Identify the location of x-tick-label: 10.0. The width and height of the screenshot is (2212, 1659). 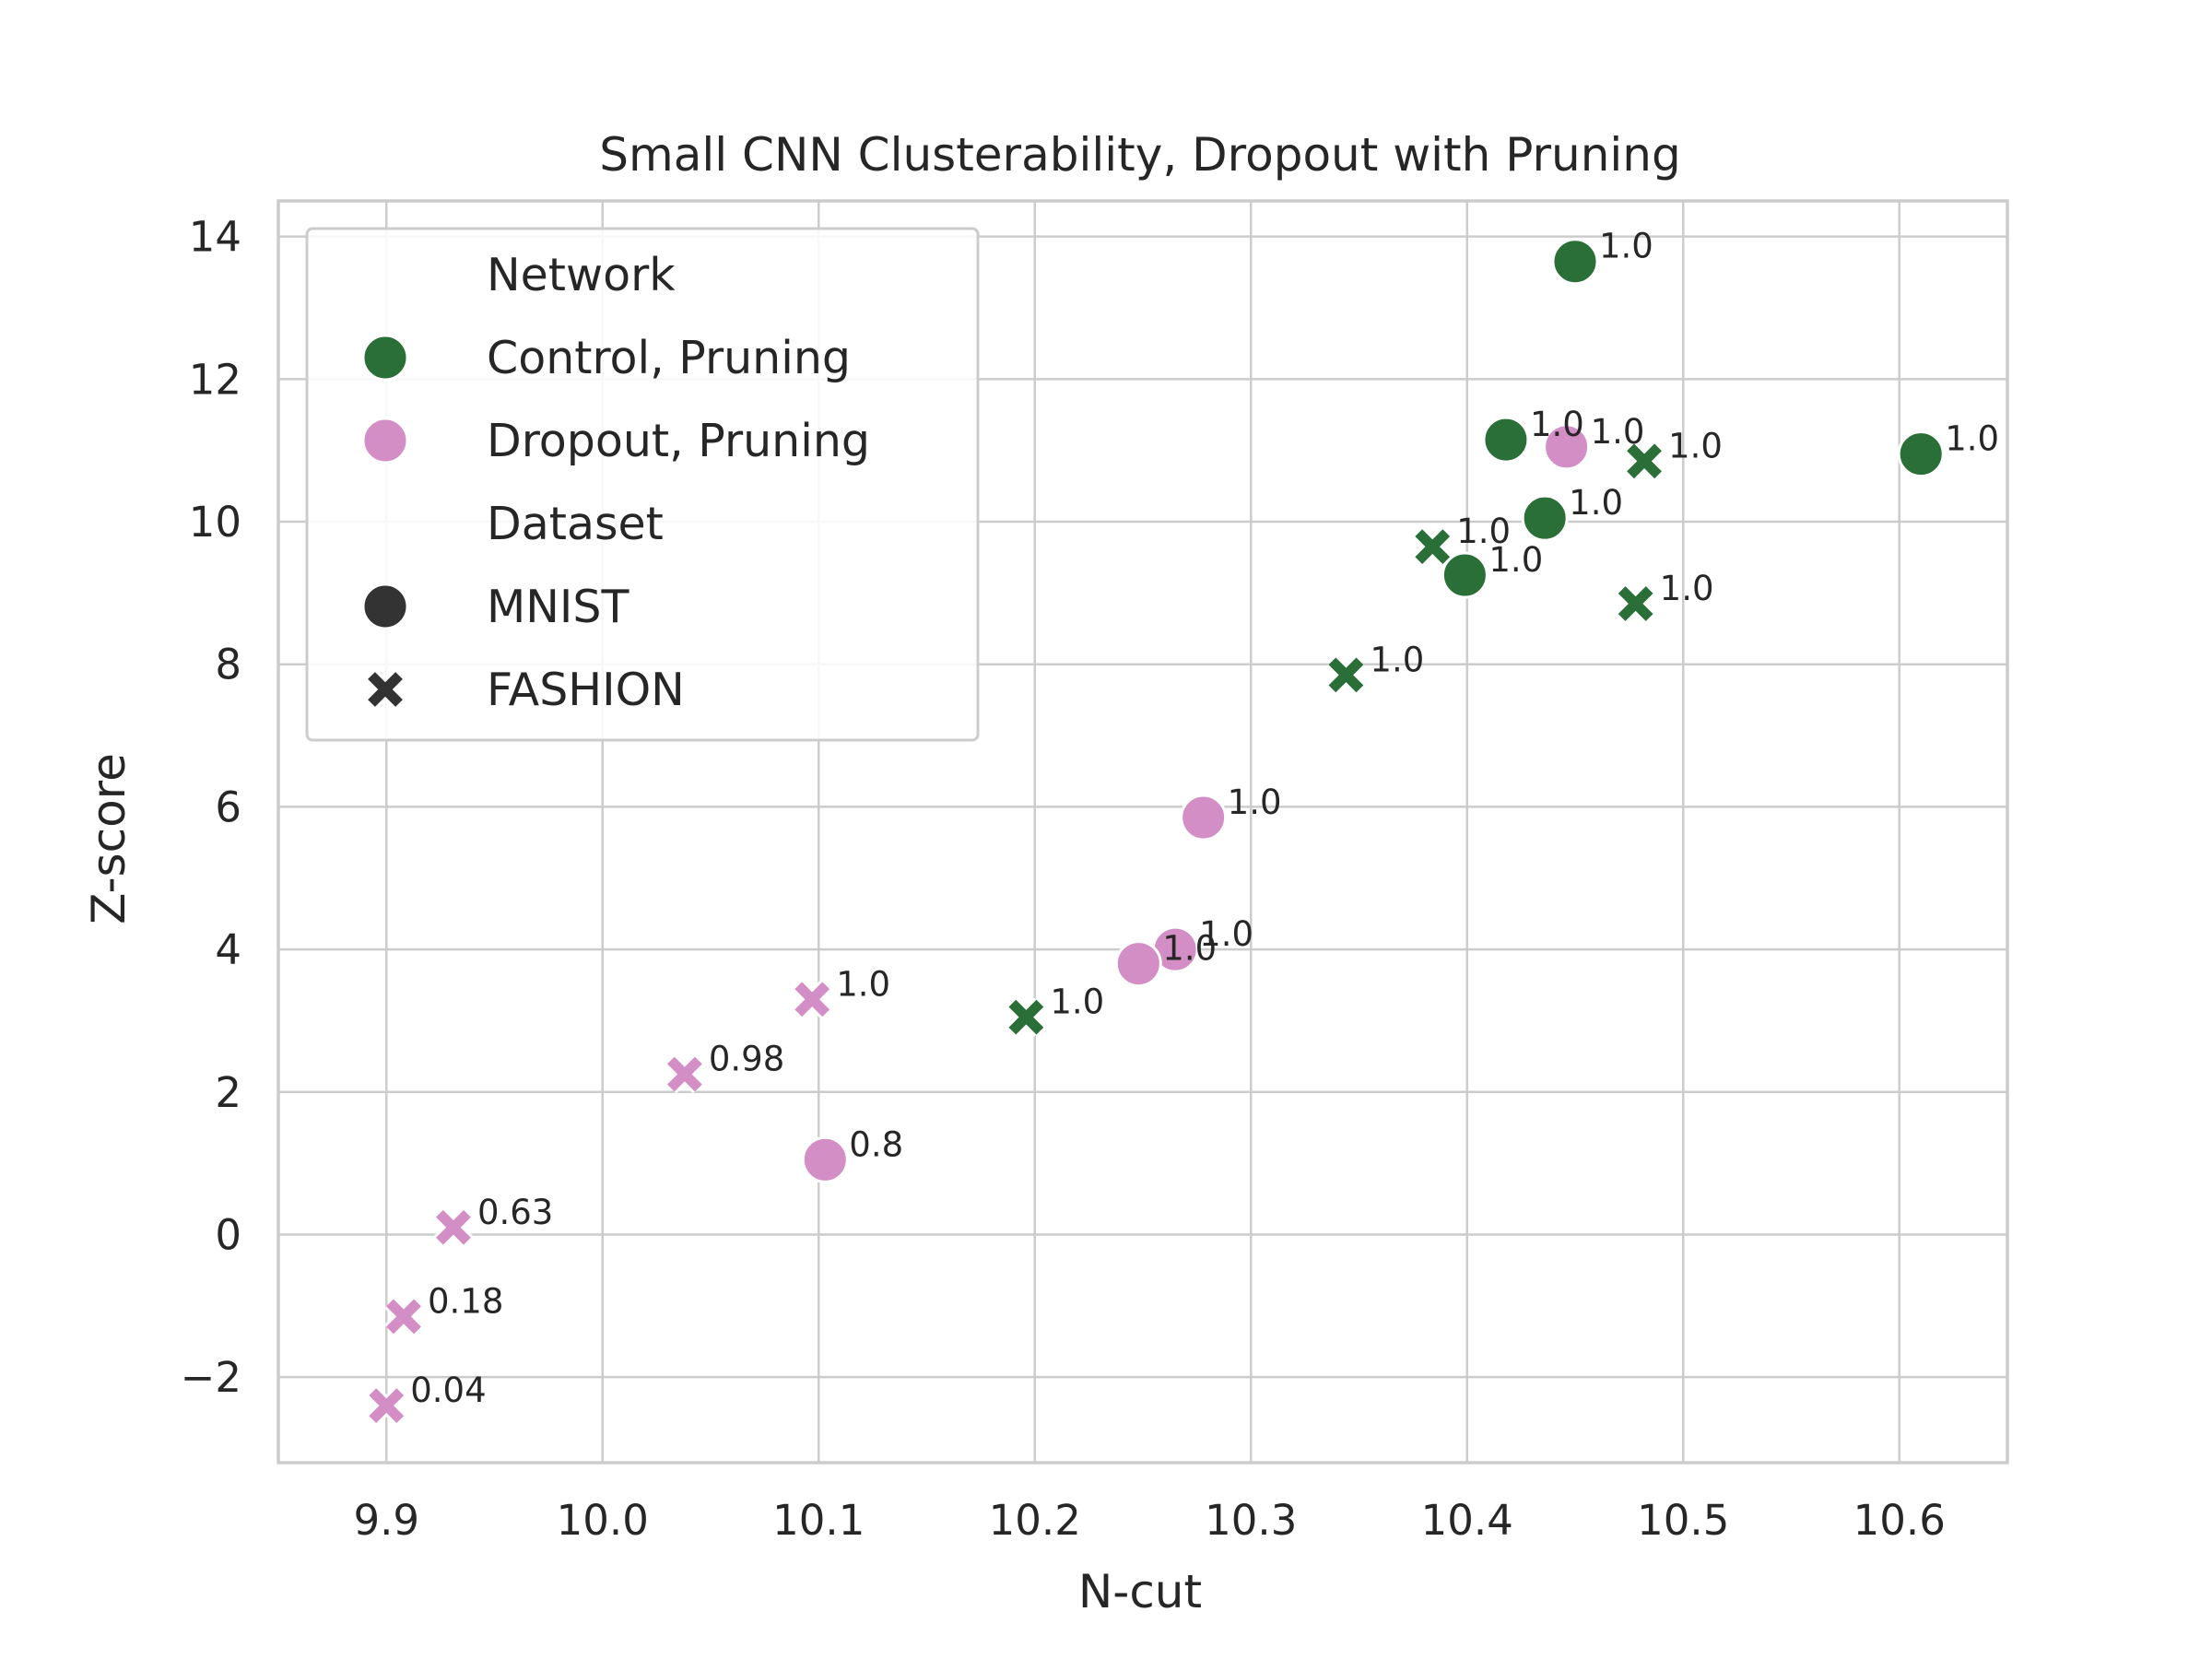
(603, 1520).